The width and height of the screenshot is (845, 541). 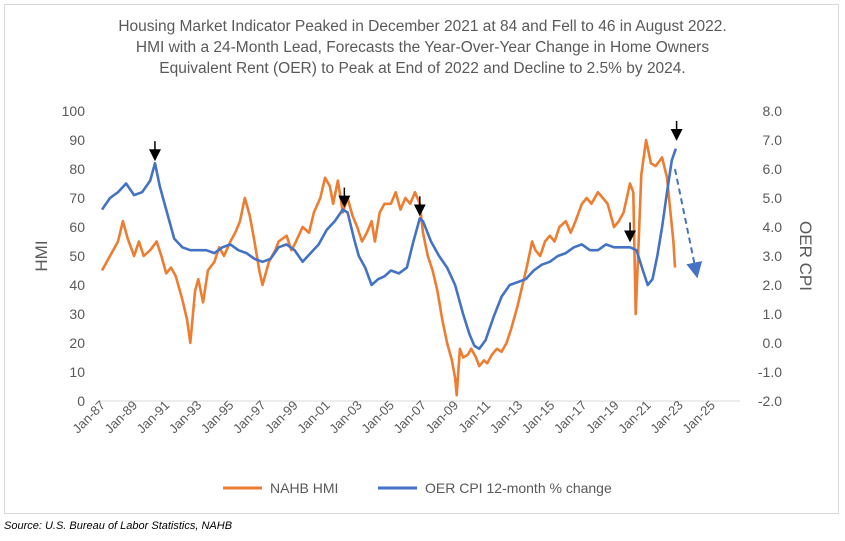 I want to click on y-right-tick-label: 8.0, so click(x=773, y=111).